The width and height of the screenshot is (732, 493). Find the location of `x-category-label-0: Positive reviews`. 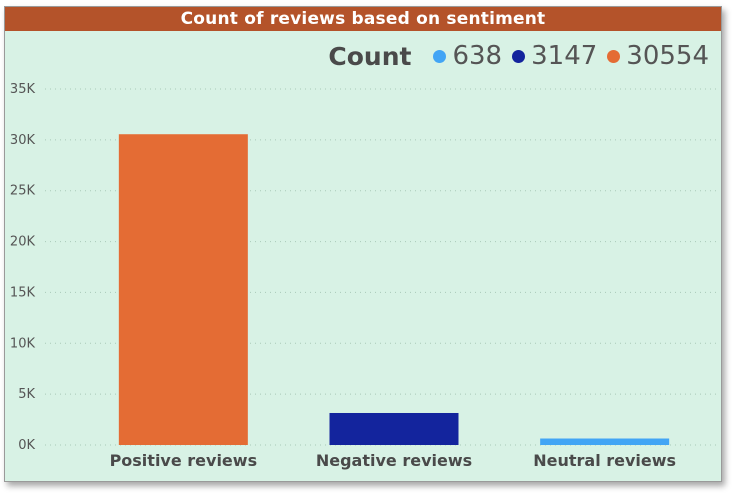

x-category-label-0: Positive reviews is located at coordinates (184, 460).